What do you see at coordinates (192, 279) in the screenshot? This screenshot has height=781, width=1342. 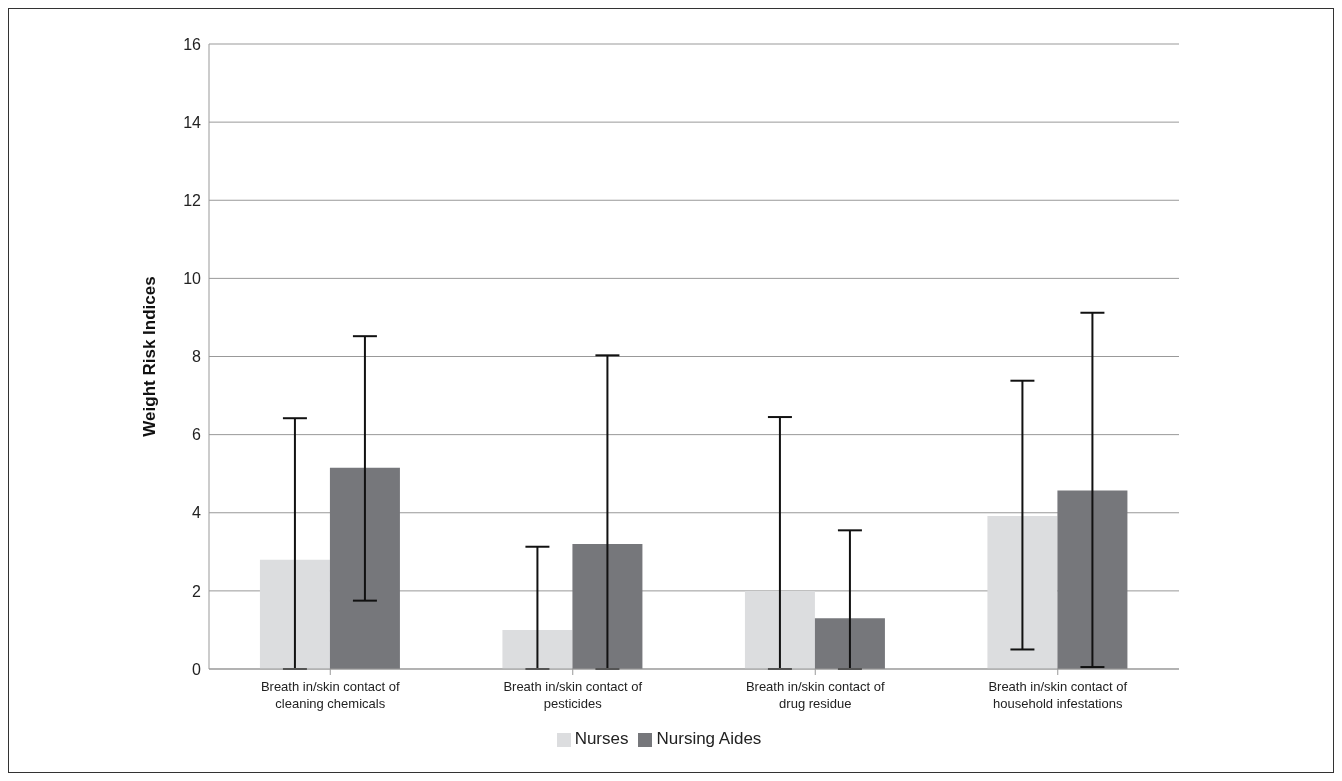 I see `y-tick-label: 10` at bounding box center [192, 279].